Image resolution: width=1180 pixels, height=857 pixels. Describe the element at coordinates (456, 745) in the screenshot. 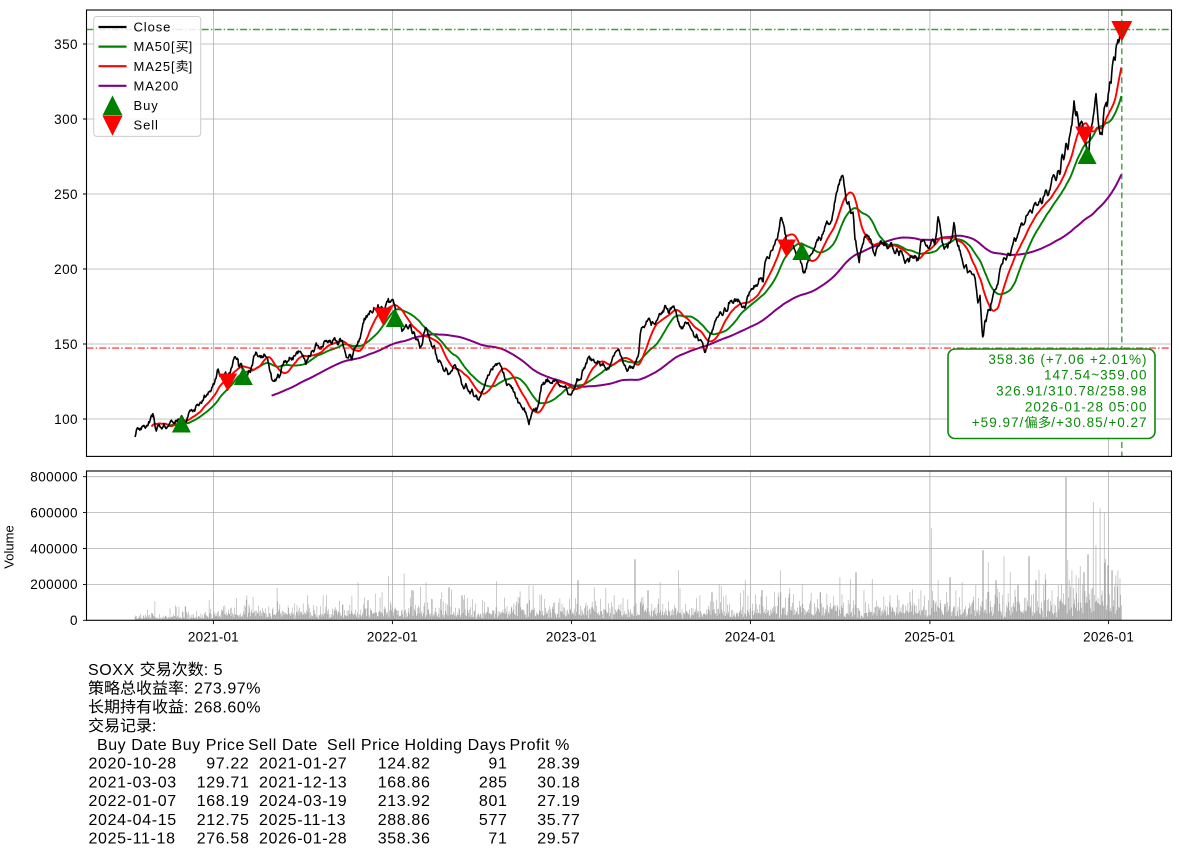

I see `svg-text: Holding Days` at that location.